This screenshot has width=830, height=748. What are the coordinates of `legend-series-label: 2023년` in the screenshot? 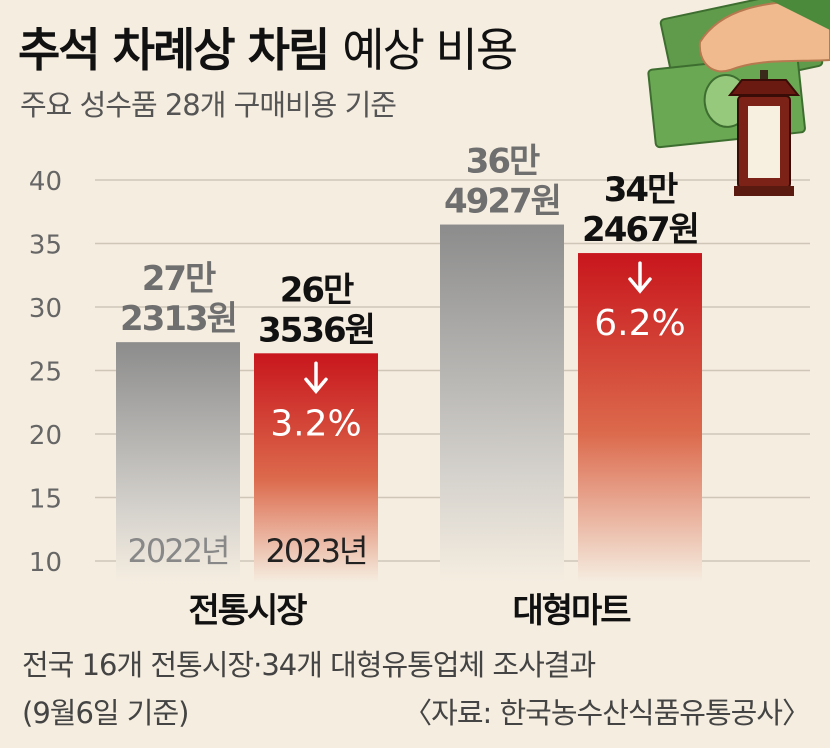 It's located at (316, 551).